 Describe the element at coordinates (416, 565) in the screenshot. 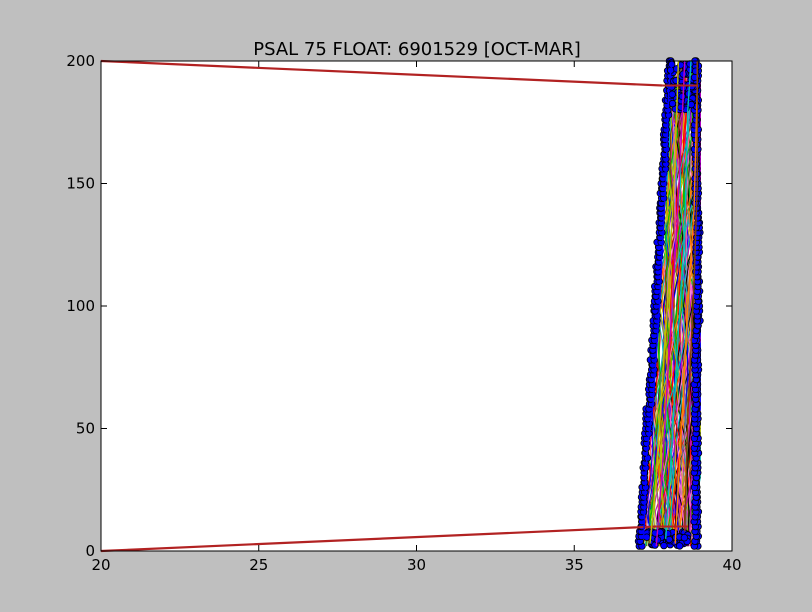

I see `x-tick-label: 30` at that location.